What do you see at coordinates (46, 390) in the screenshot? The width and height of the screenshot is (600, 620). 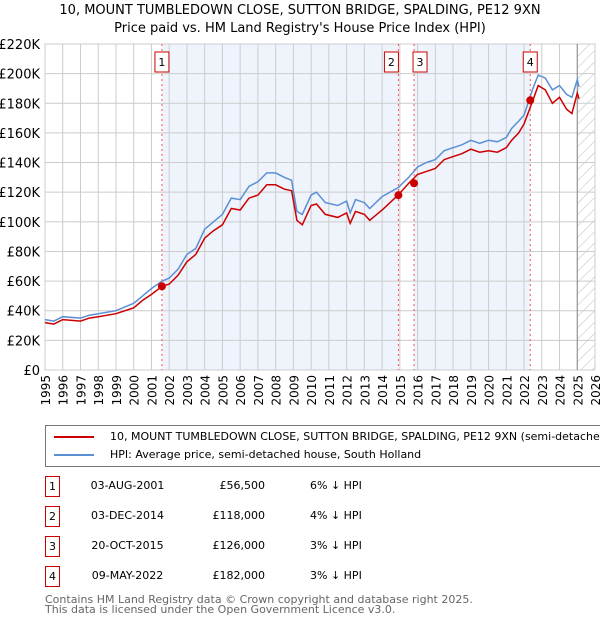 I see `x-tick-label: 1995` at bounding box center [46, 390].